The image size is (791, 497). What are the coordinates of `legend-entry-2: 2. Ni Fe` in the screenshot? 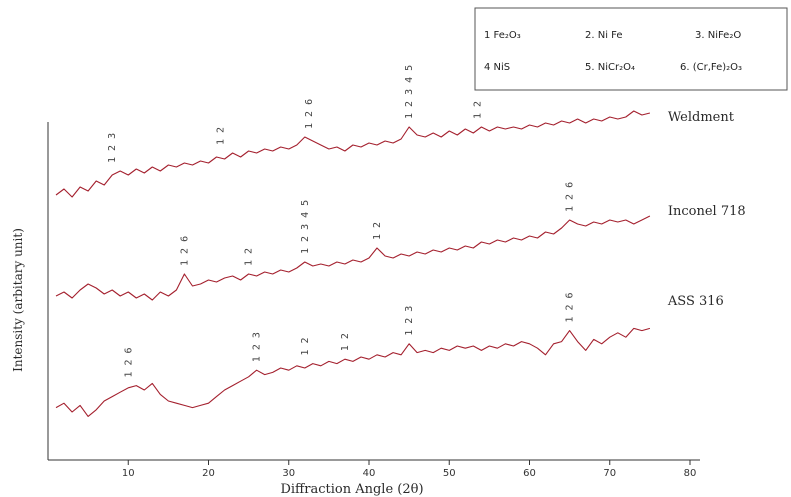 It's located at (604, 35).